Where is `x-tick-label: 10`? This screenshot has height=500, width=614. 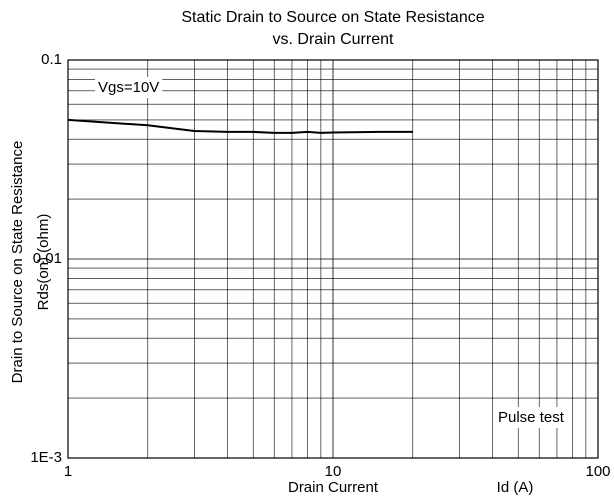 x-tick-label: 10 is located at coordinates (333, 471).